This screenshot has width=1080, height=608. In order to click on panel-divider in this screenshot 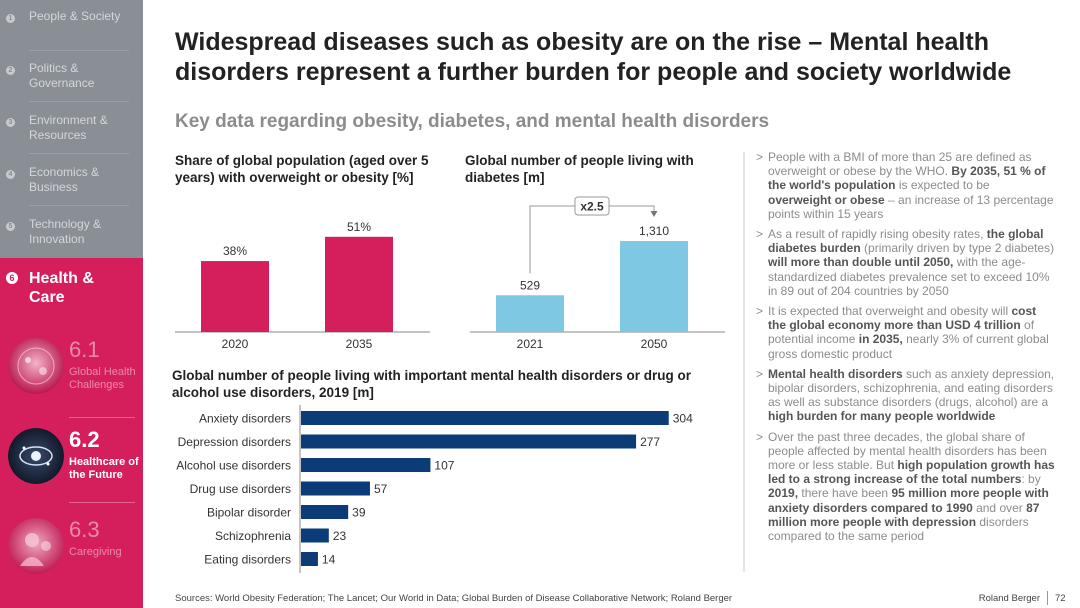, I will do `click(744, 362)`.